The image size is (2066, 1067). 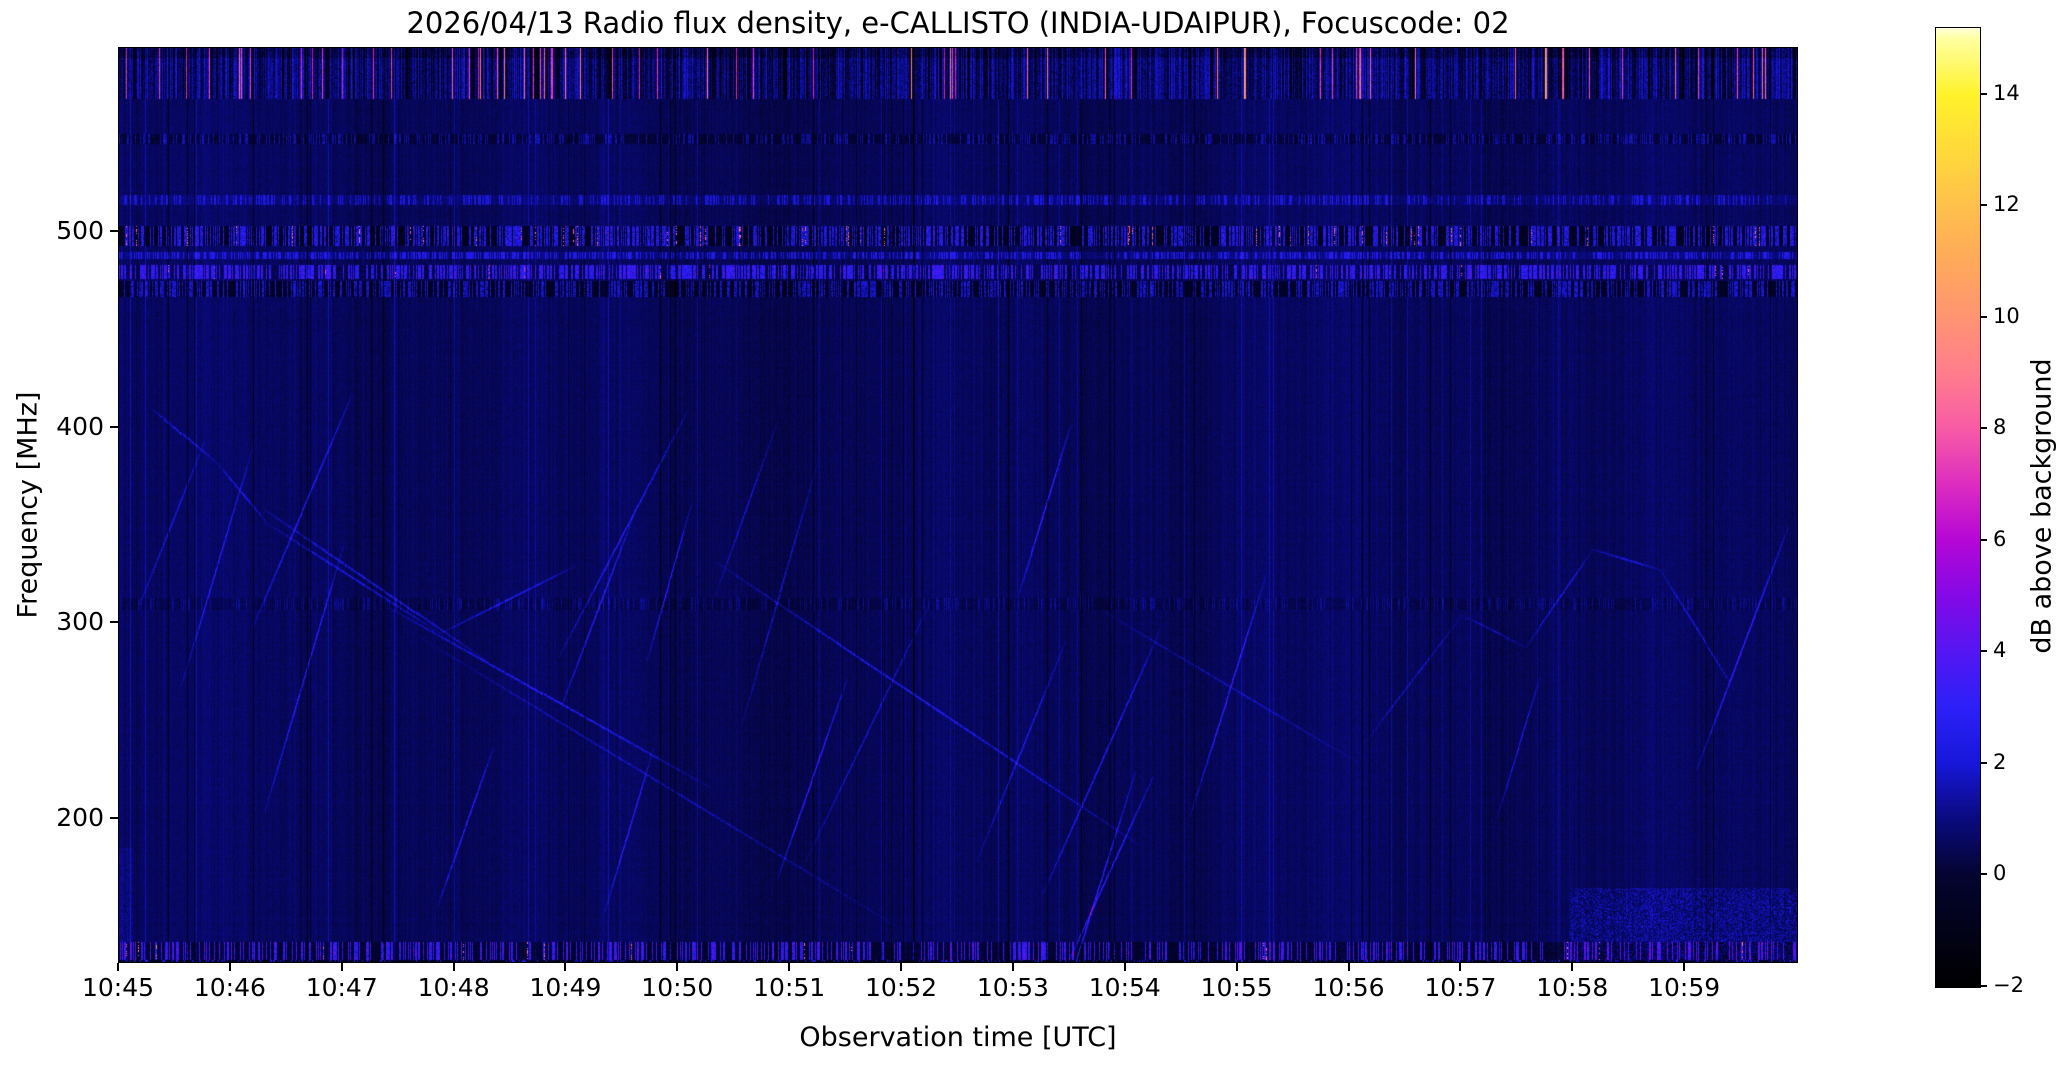 What do you see at coordinates (2000, 538) in the screenshot?
I see `colorbar-tick-label: 6` at bounding box center [2000, 538].